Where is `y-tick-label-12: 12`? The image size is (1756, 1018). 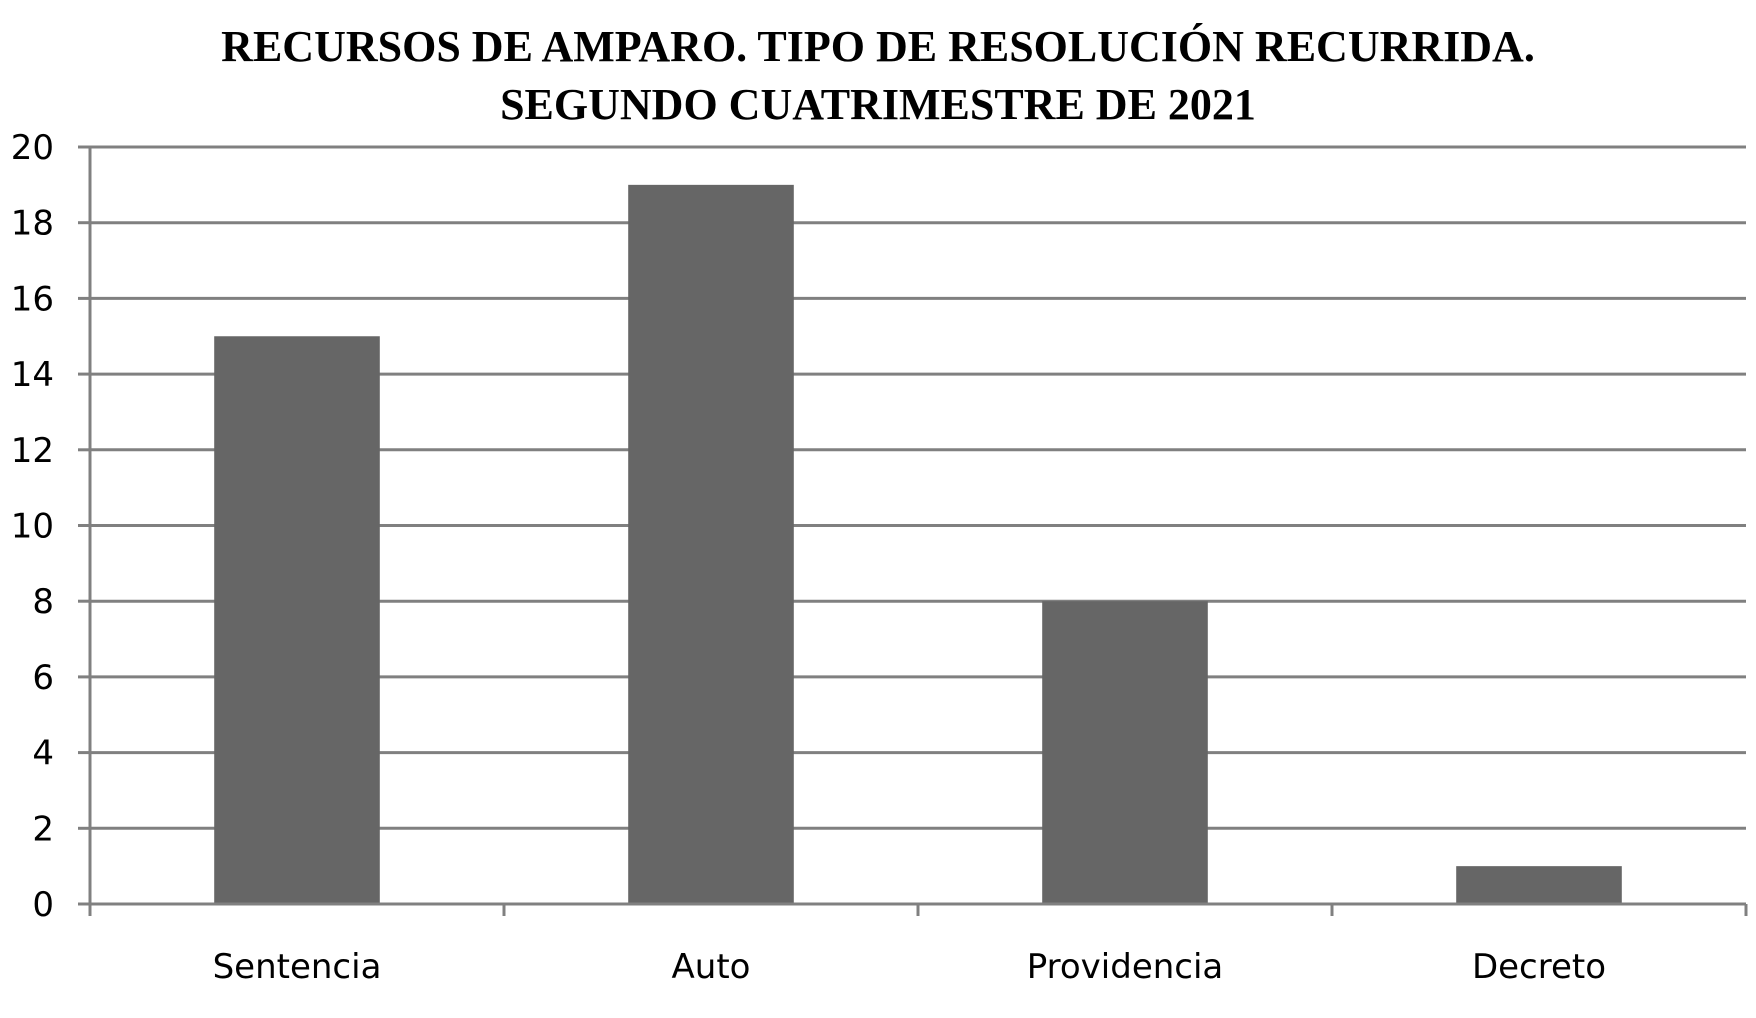 y-tick-label-12: 12 is located at coordinates (32, 451).